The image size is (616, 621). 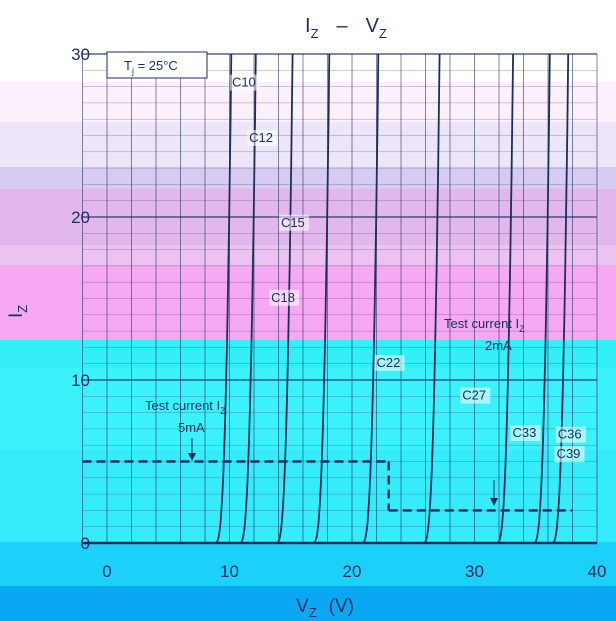 What do you see at coordinates (106, 571) in the screenshot?
I see `x-tick-label: 0` at bounding box center [106, 571].